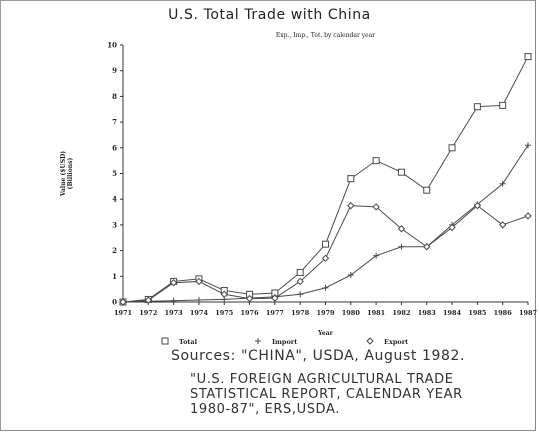 The width and height of the screenshot is (539, 434). What do you see at coordinates (114, 224) in the screenshot?
I see `y-tick-label: 3` at bounding box center [114, 224].